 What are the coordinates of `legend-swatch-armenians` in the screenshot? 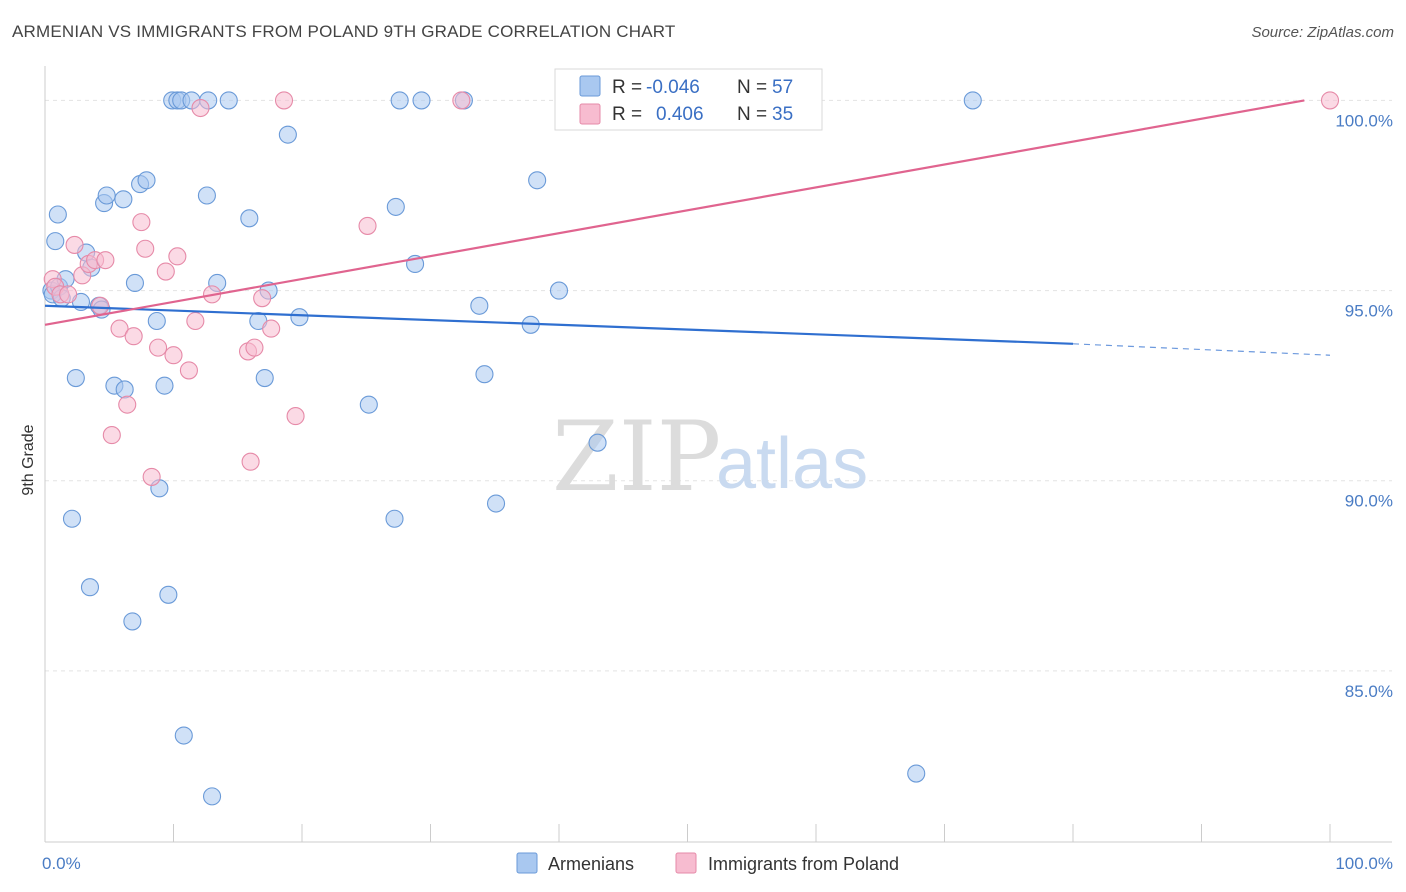 It's located at (590, 86).